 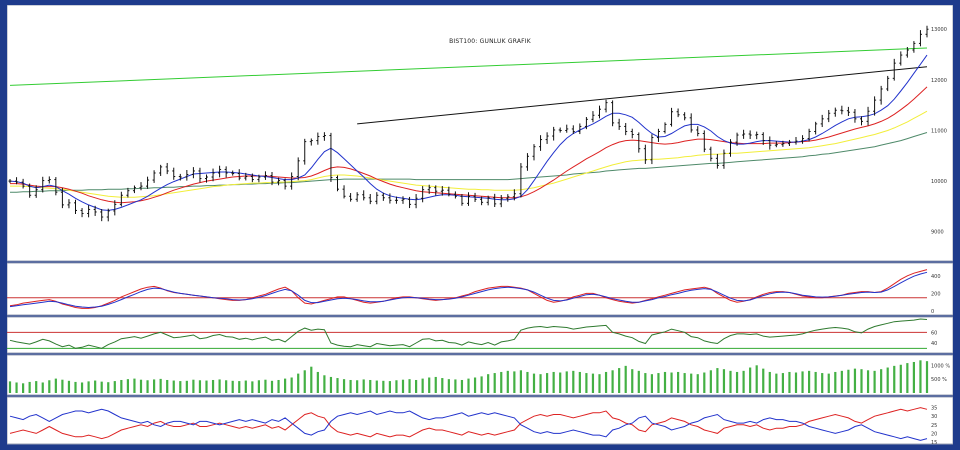 What do you see at coordinates (939, 131) in the screenshot?
I see `price-tick-label: 11000` at bounding box center [939, 131].